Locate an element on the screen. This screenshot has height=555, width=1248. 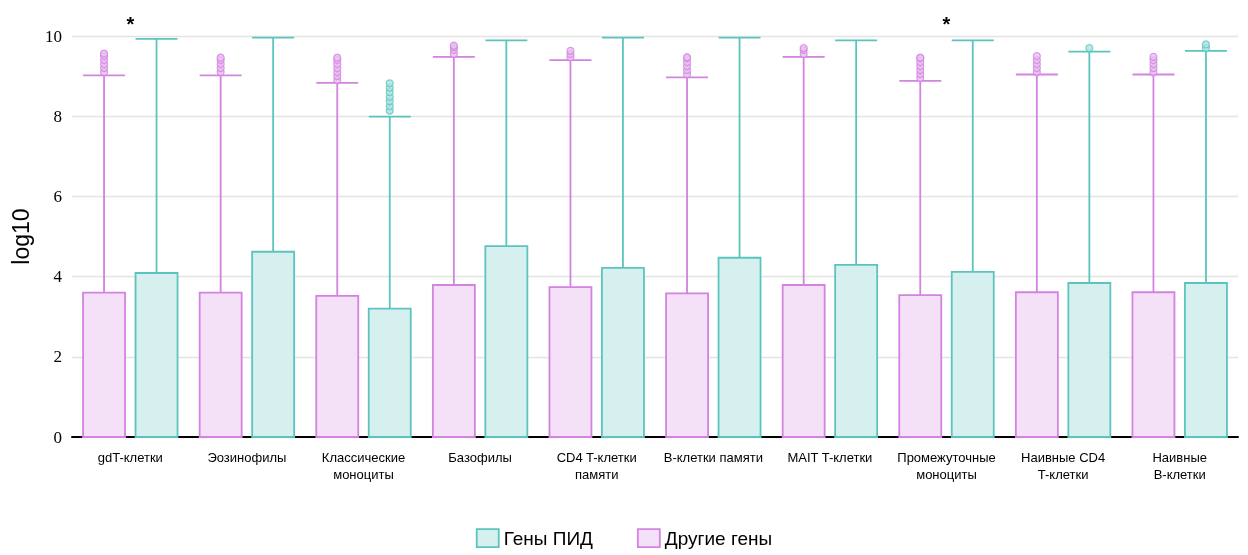
y-tick-label: 0 is located at coordinates (57, 437).